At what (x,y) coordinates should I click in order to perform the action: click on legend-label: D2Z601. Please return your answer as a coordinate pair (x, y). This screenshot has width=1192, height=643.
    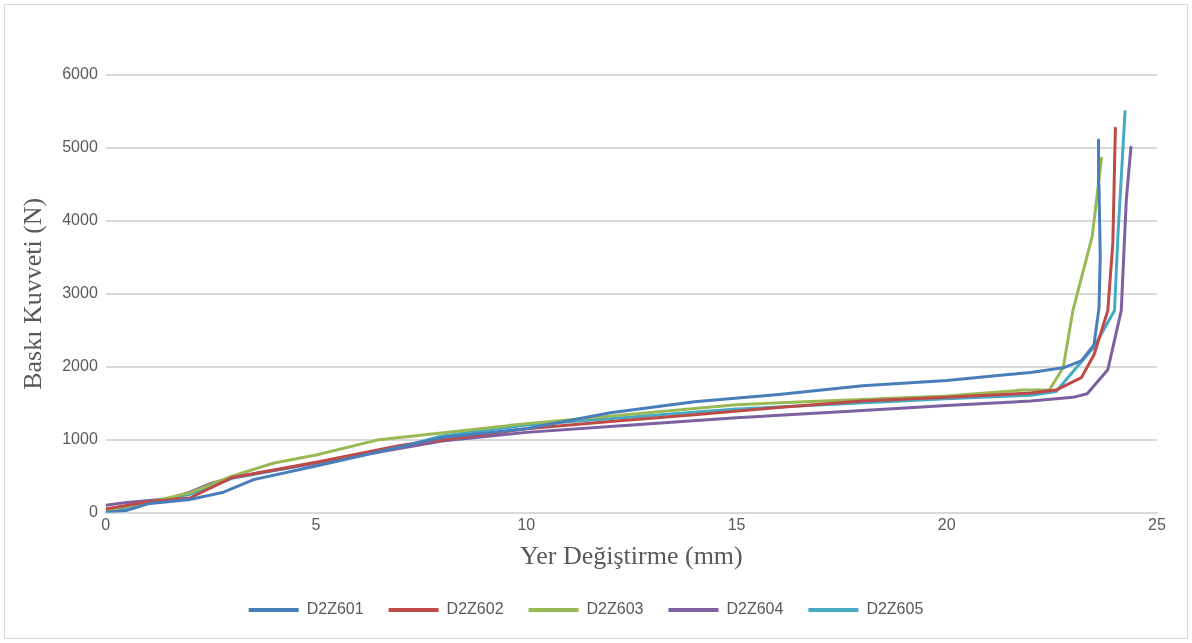
    Looking at the image, I should click on (335, 609).